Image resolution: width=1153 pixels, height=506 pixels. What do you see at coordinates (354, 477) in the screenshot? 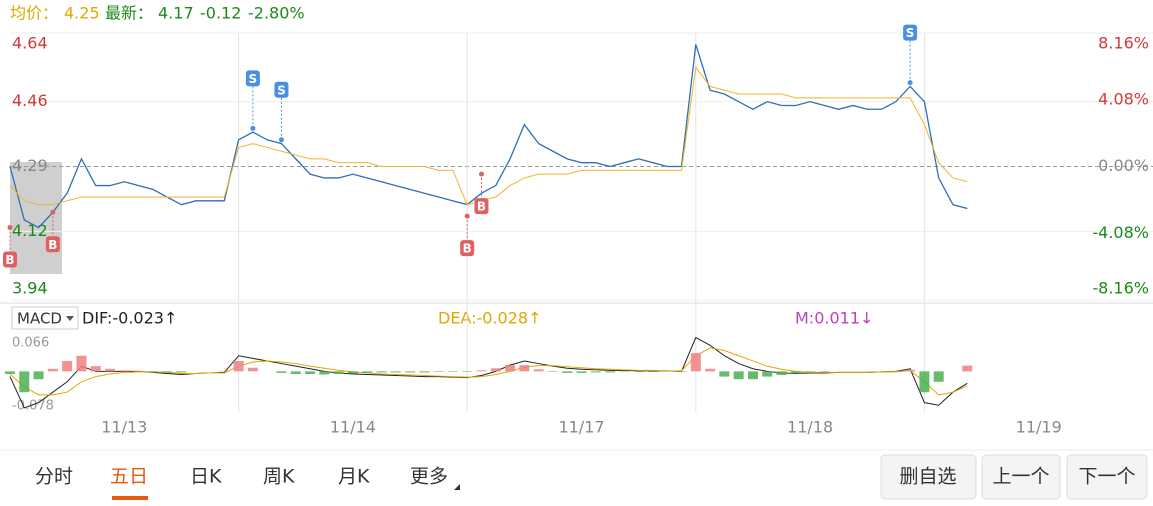
I see `tab: 月K` at bounding box center [354, 477].